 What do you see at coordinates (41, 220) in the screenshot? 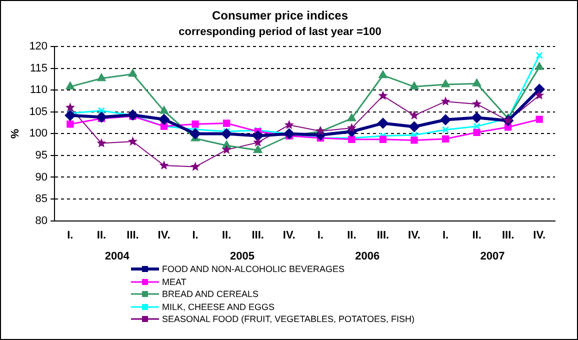
I see `y-tick-label: 80` at bounding box center [41, 220].